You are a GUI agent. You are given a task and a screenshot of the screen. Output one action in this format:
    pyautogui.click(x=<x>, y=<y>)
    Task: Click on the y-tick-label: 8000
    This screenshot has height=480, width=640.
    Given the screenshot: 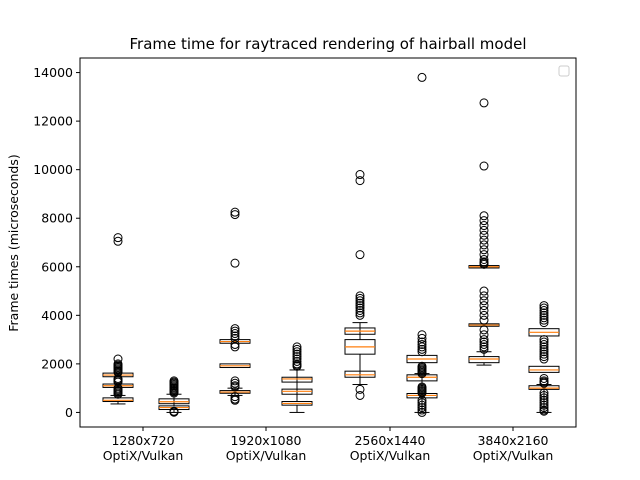 What is the action you would take?
    pyautogui.click(x=57, y=218)
    